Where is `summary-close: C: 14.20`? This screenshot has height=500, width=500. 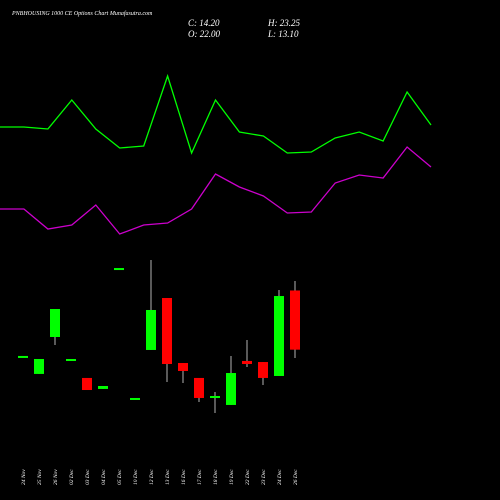
summary-close: C: 14.20 is located at coordinates (204, 23).